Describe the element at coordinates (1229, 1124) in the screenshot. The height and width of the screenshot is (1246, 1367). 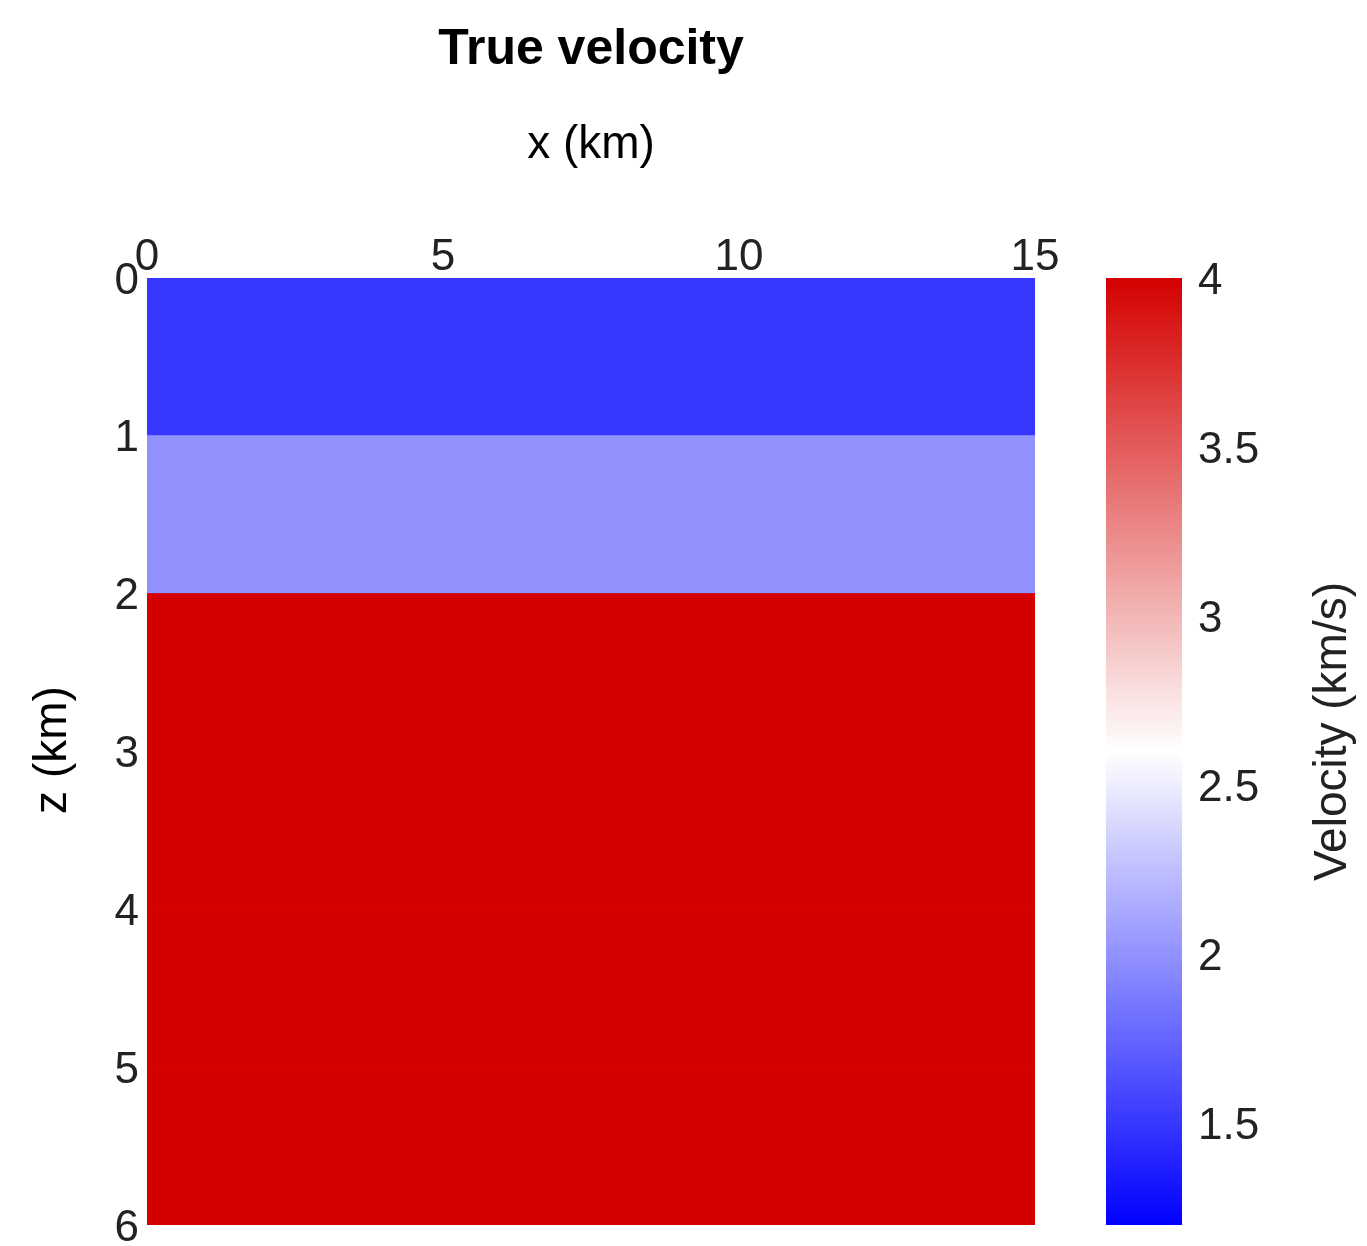
I see `color-bar-label: 1.5` at that location.